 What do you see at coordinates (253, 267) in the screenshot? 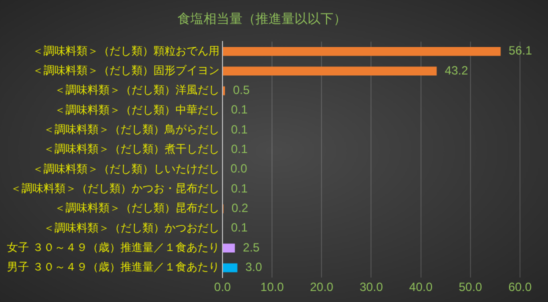
I see `data-label: 3.0` at bounding box center [253, 267].